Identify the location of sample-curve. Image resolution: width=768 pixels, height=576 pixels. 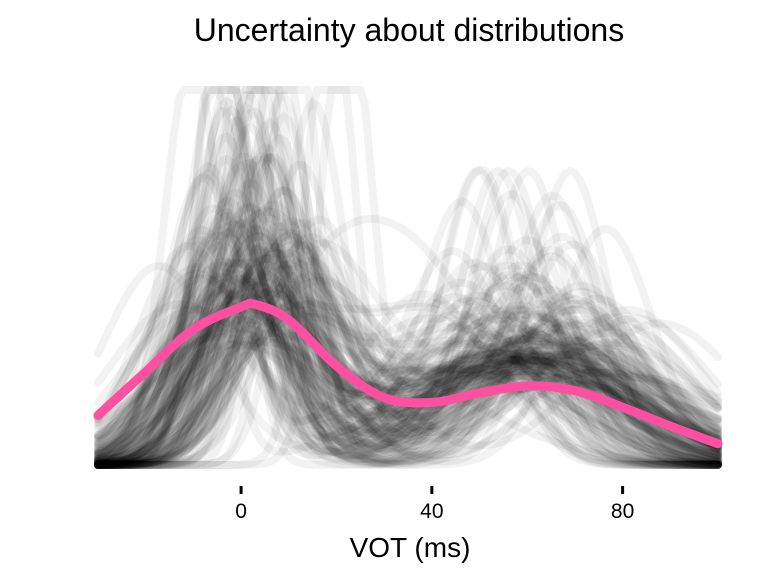
(408, 388).